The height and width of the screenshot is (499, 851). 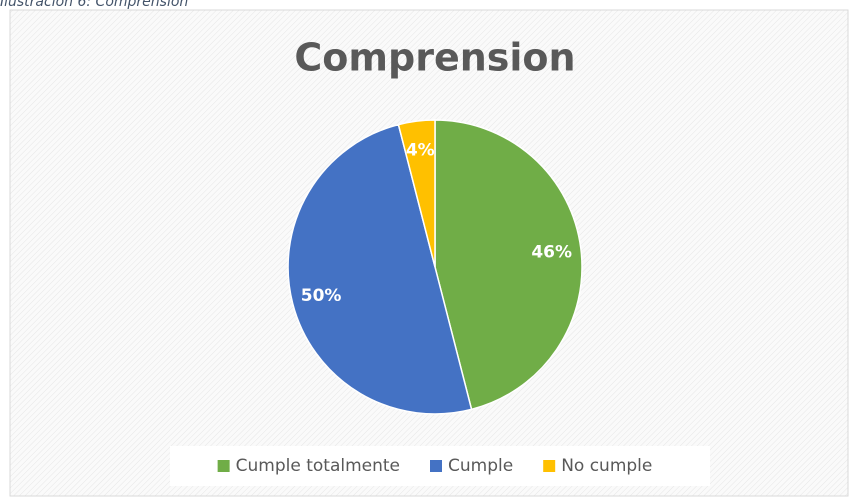 I want to click on data-label: 4%, so click(x=420, y=150).